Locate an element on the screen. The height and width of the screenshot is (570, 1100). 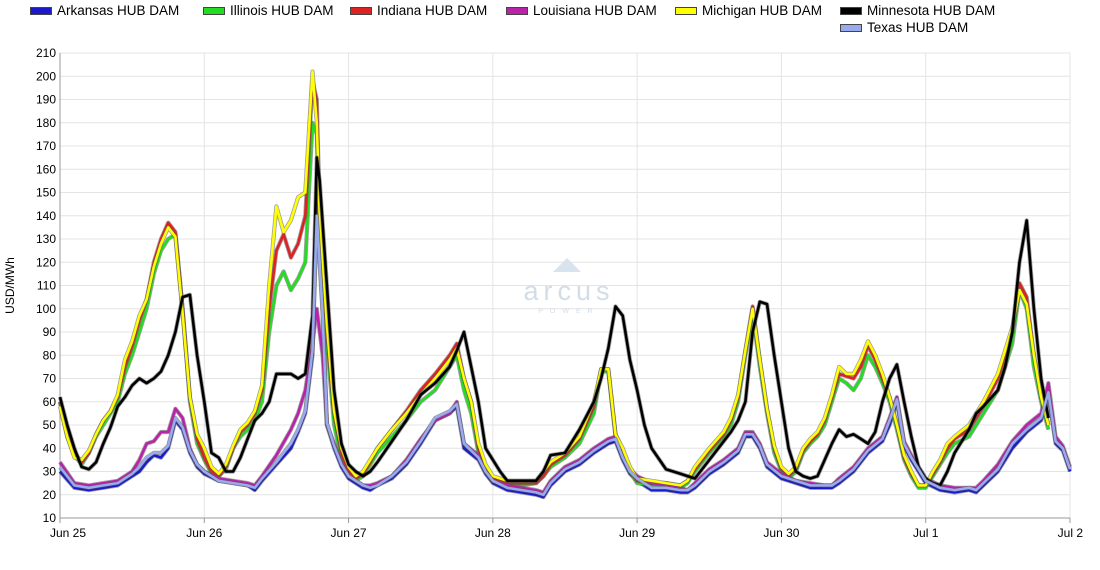
y-tick-label: 180 is located at coordinates (46, 123).